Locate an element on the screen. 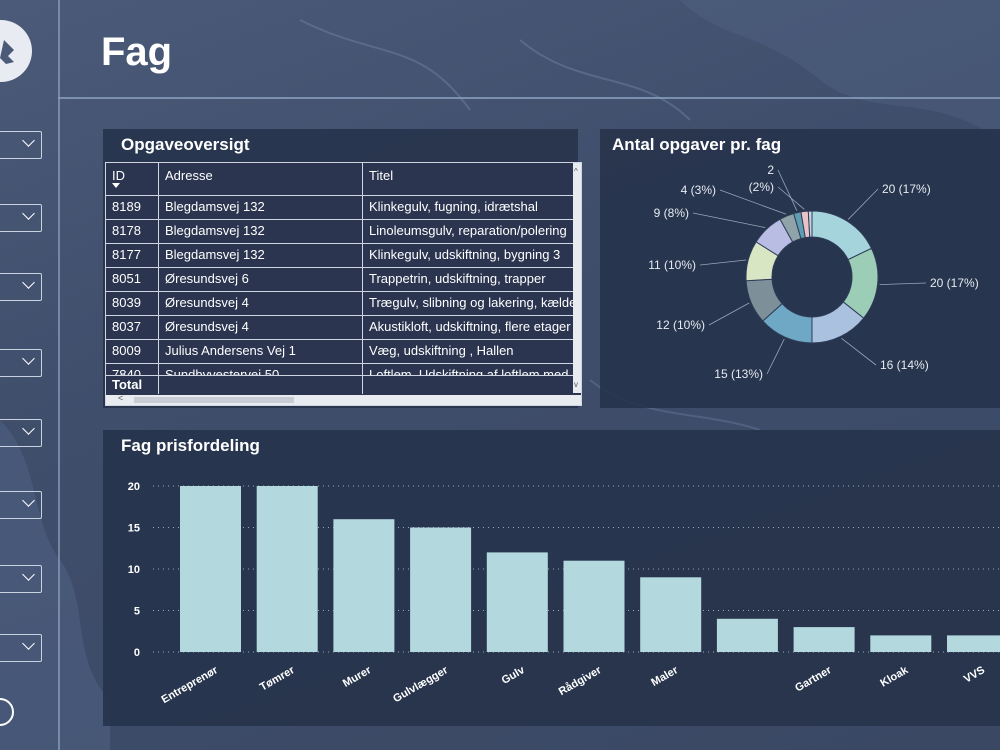  table-total-row: Total is located at coordinates (339, 384).